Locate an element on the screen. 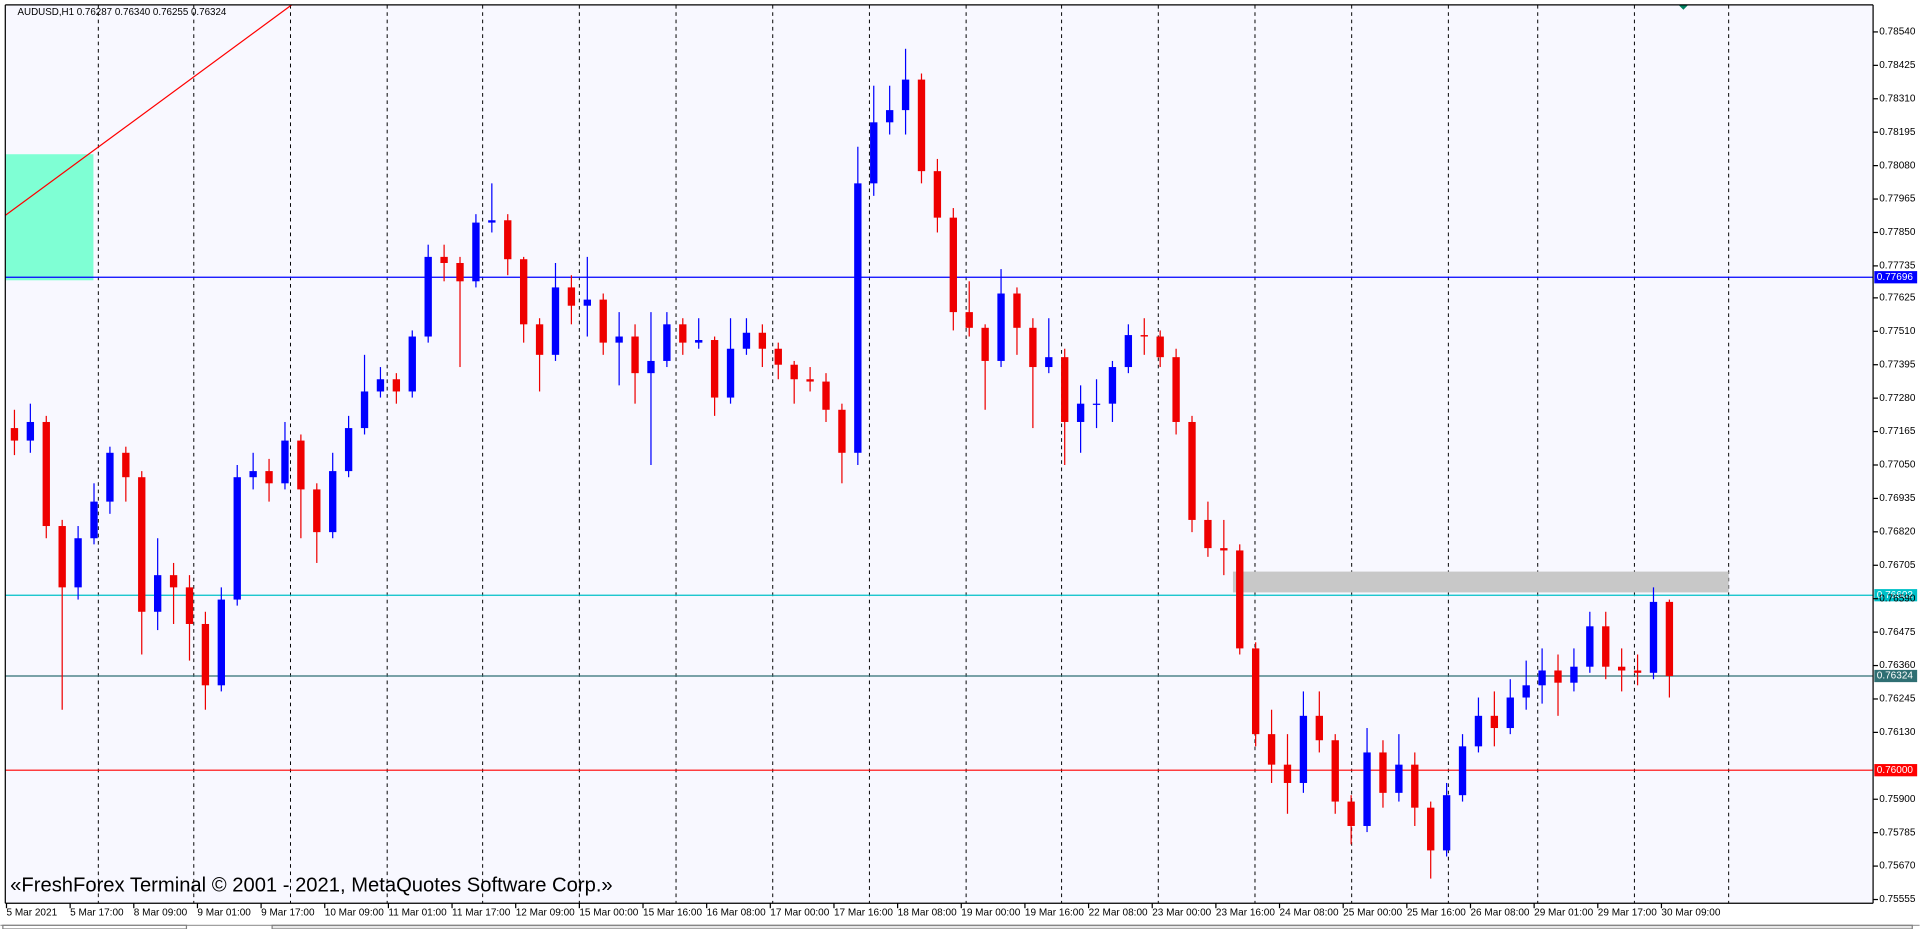 The width and height of the screenshot is (1920, 929). x-tick-label: 23 Mar 16:00 is located at coordinates (1245, 913).